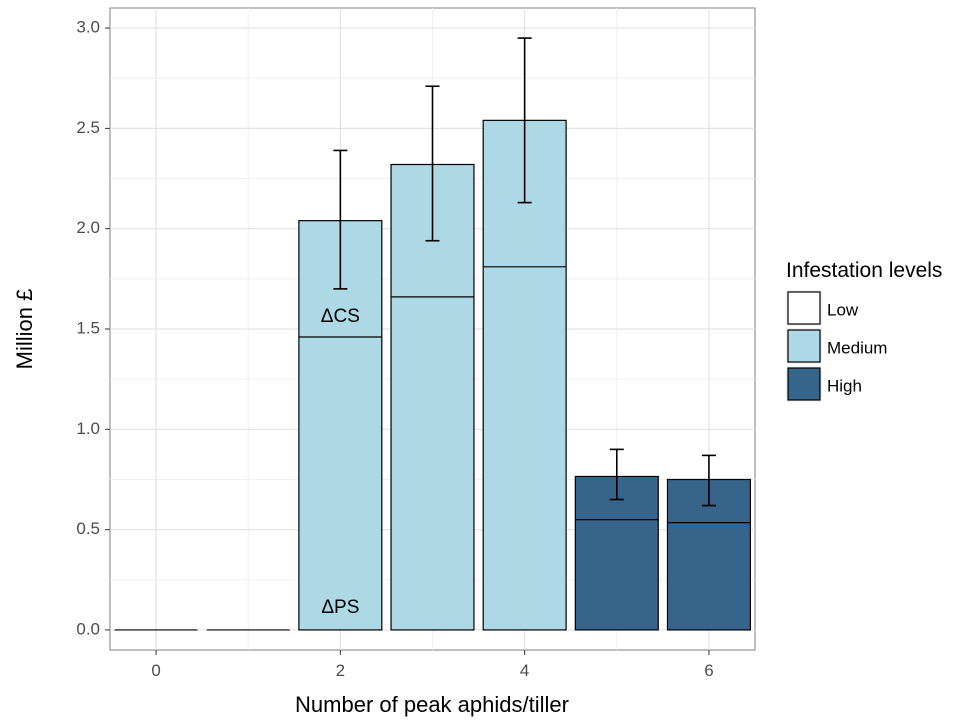  Describe the element at coordinates (155, 670) in the screenshot. I see `x-tick-label: 0` at that location.